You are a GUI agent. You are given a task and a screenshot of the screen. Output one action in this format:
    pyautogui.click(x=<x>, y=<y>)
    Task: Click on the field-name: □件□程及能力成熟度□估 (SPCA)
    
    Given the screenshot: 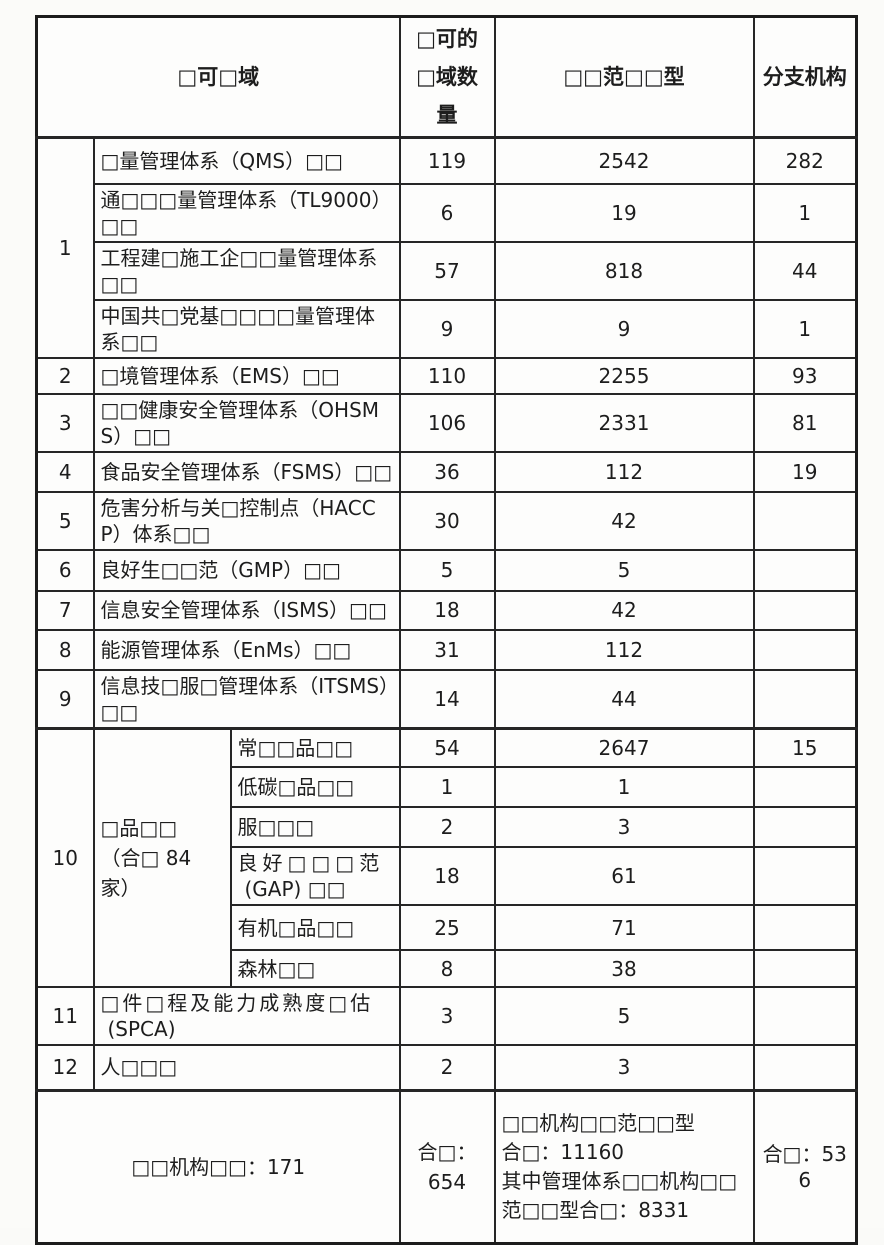 What is the action you would take?
    pyautogui.click(x=246, y=1016)
    